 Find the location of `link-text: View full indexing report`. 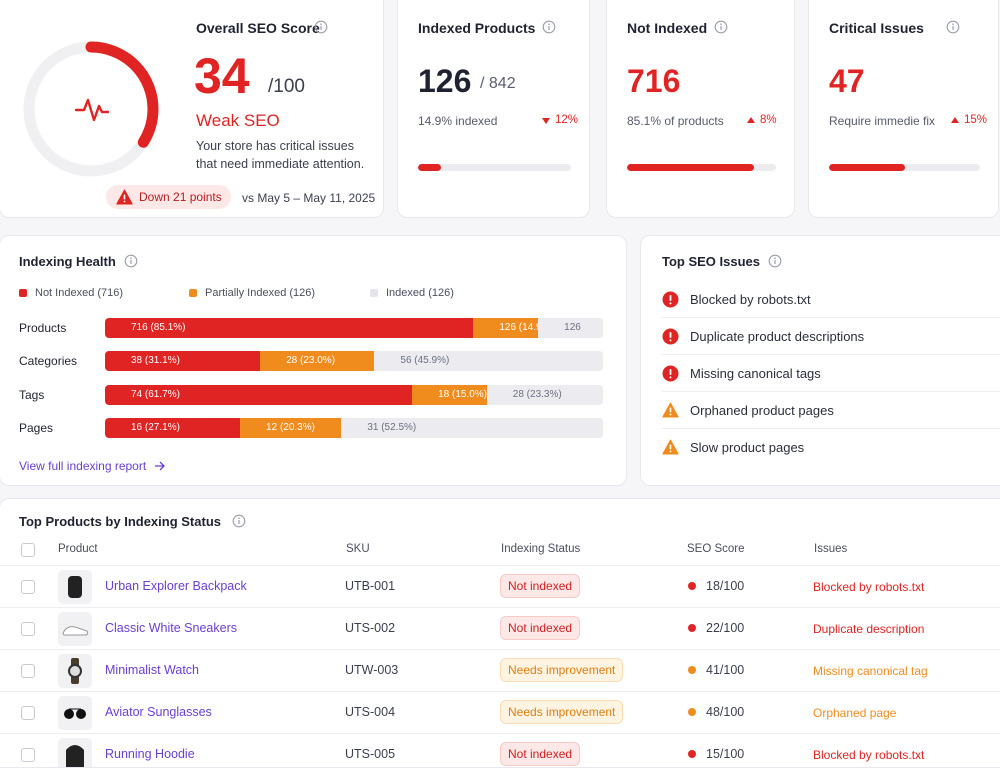

link-text: View full indexing report is located at coordinates (83, 466).